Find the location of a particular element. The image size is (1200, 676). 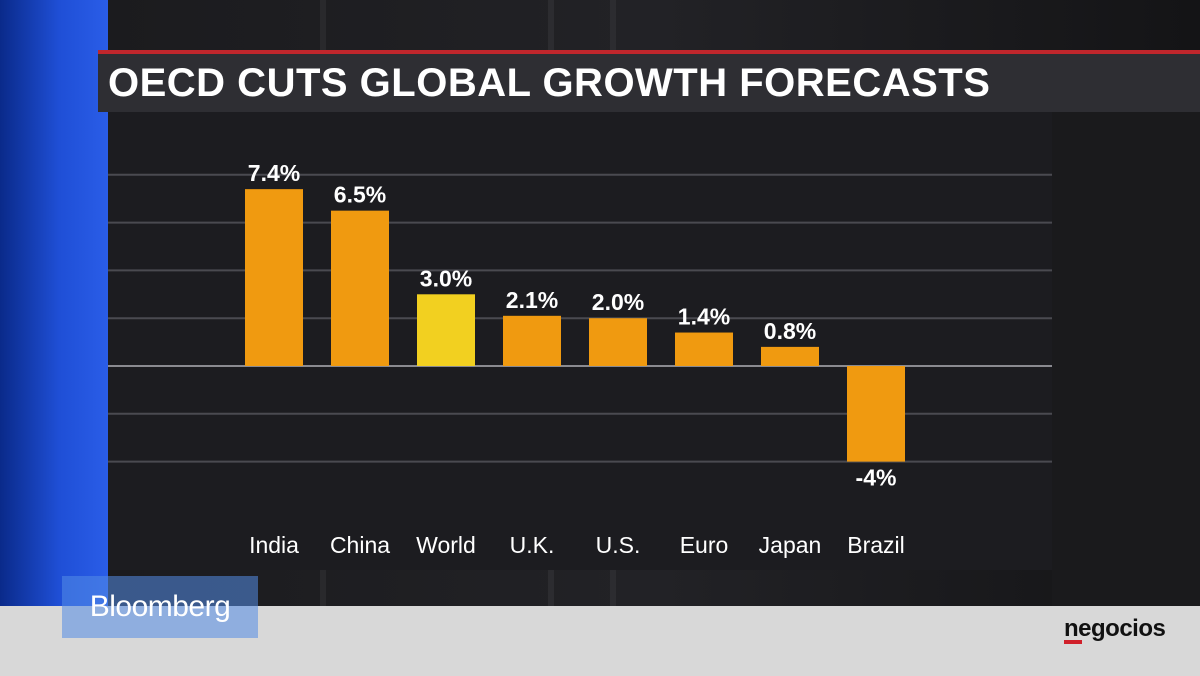

category-label: Brazil is located at coordinates (876, 545).